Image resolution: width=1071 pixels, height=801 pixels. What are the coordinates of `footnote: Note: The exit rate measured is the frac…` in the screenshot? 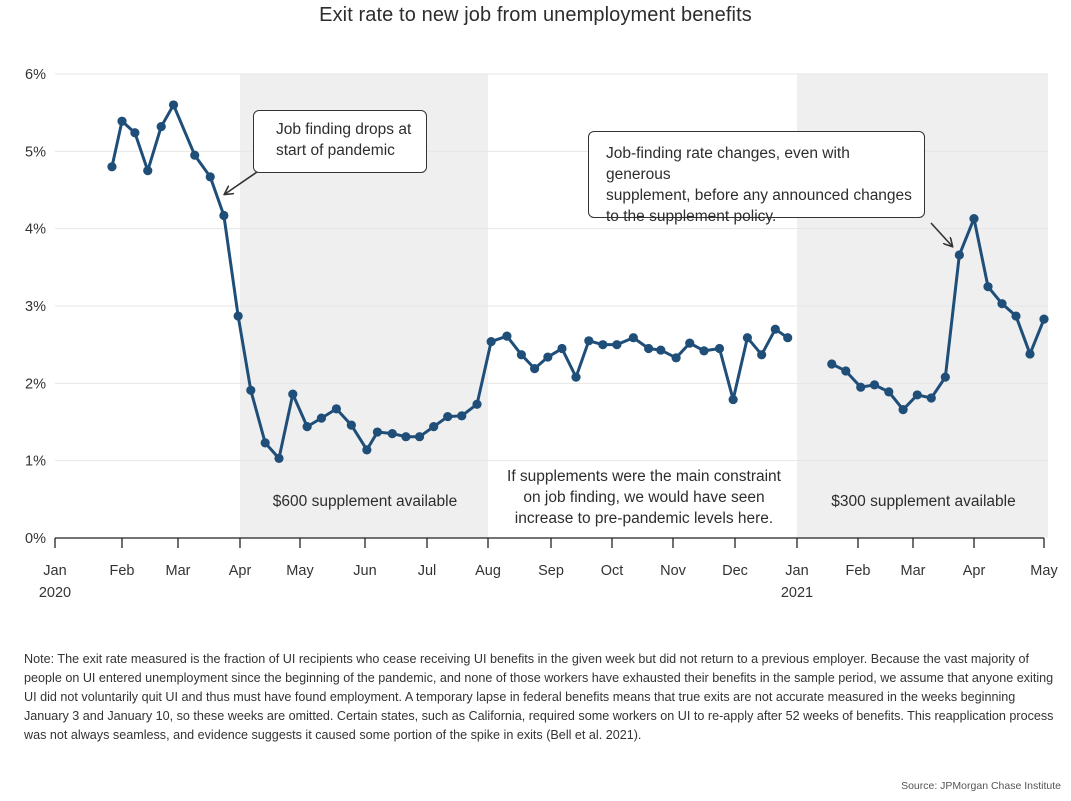 It's located at (539, 697).